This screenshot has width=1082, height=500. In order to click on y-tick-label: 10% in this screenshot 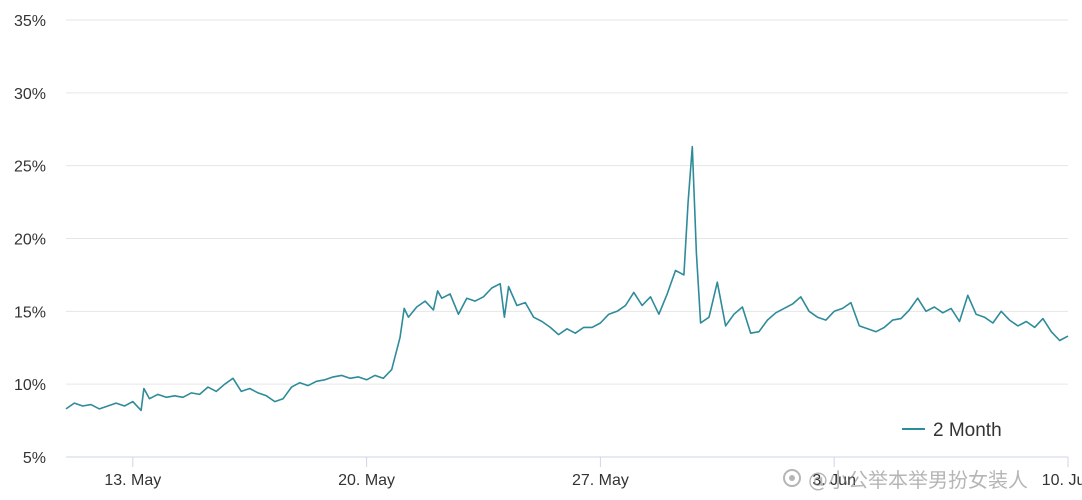, I will do `click(30, 385)`.